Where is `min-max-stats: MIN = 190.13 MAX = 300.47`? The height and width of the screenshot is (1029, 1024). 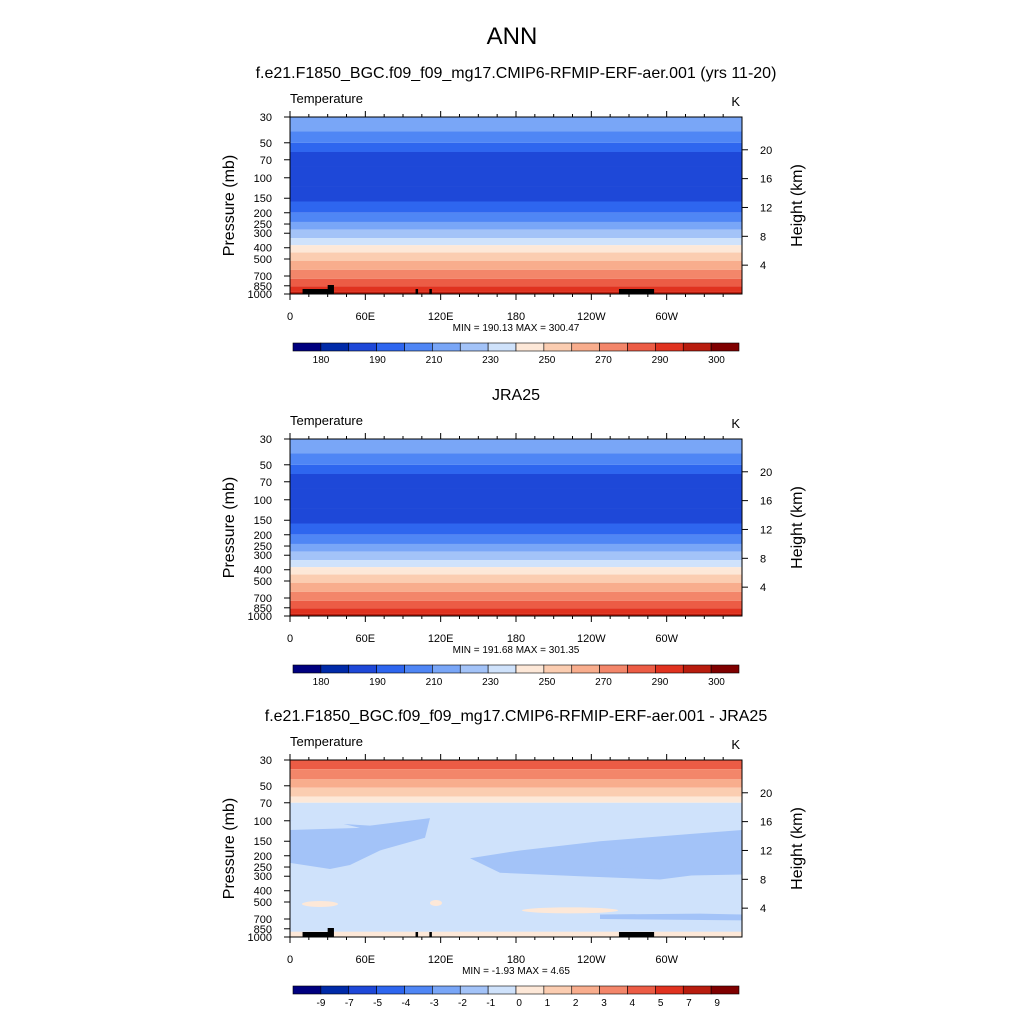 min-max-stats: MIN = 190.13 MAX = 300.47 is located at coordinates (516, 328).